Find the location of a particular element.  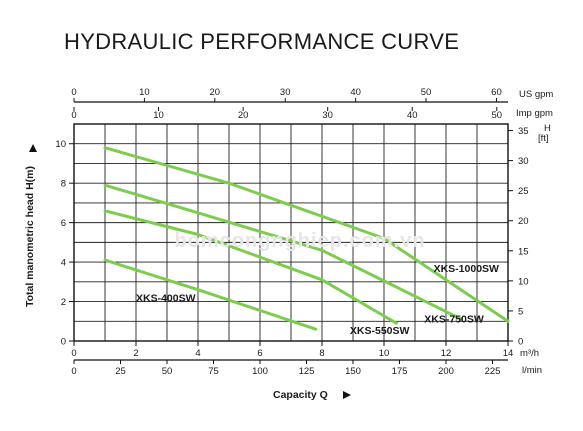

usgpm-tick-label: 50 is located at coordinates (426, 92).